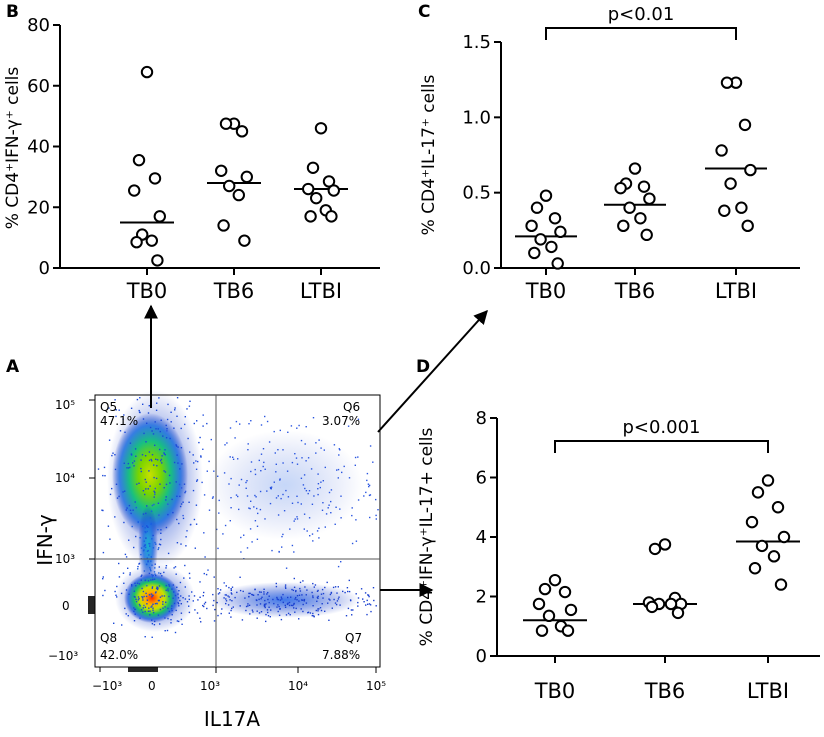  Describe the element at coordinates (758, 492) in the screenshot. I see `panel-d-point-ltbi` at that location.